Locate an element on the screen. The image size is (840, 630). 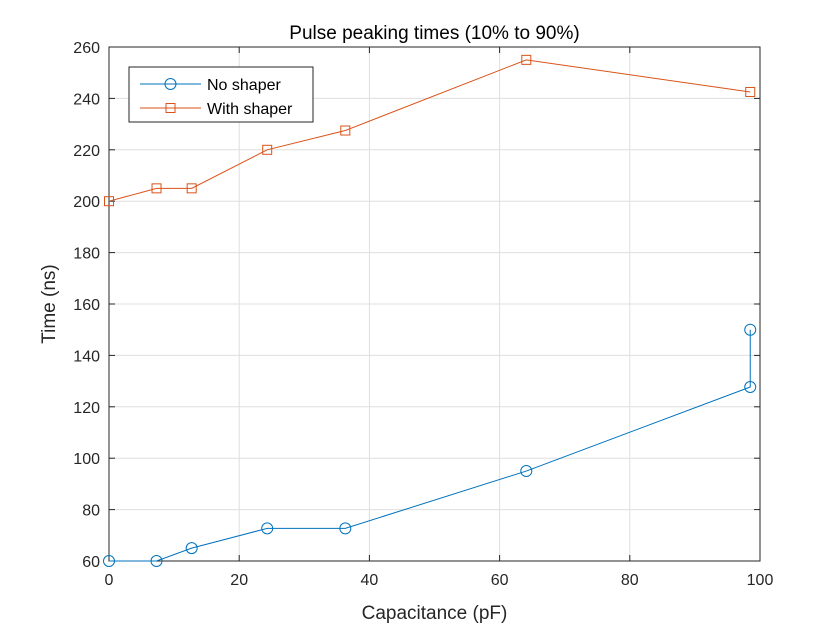
legend-item-with-shaper: With shaper is located at coordinates (216, 109).